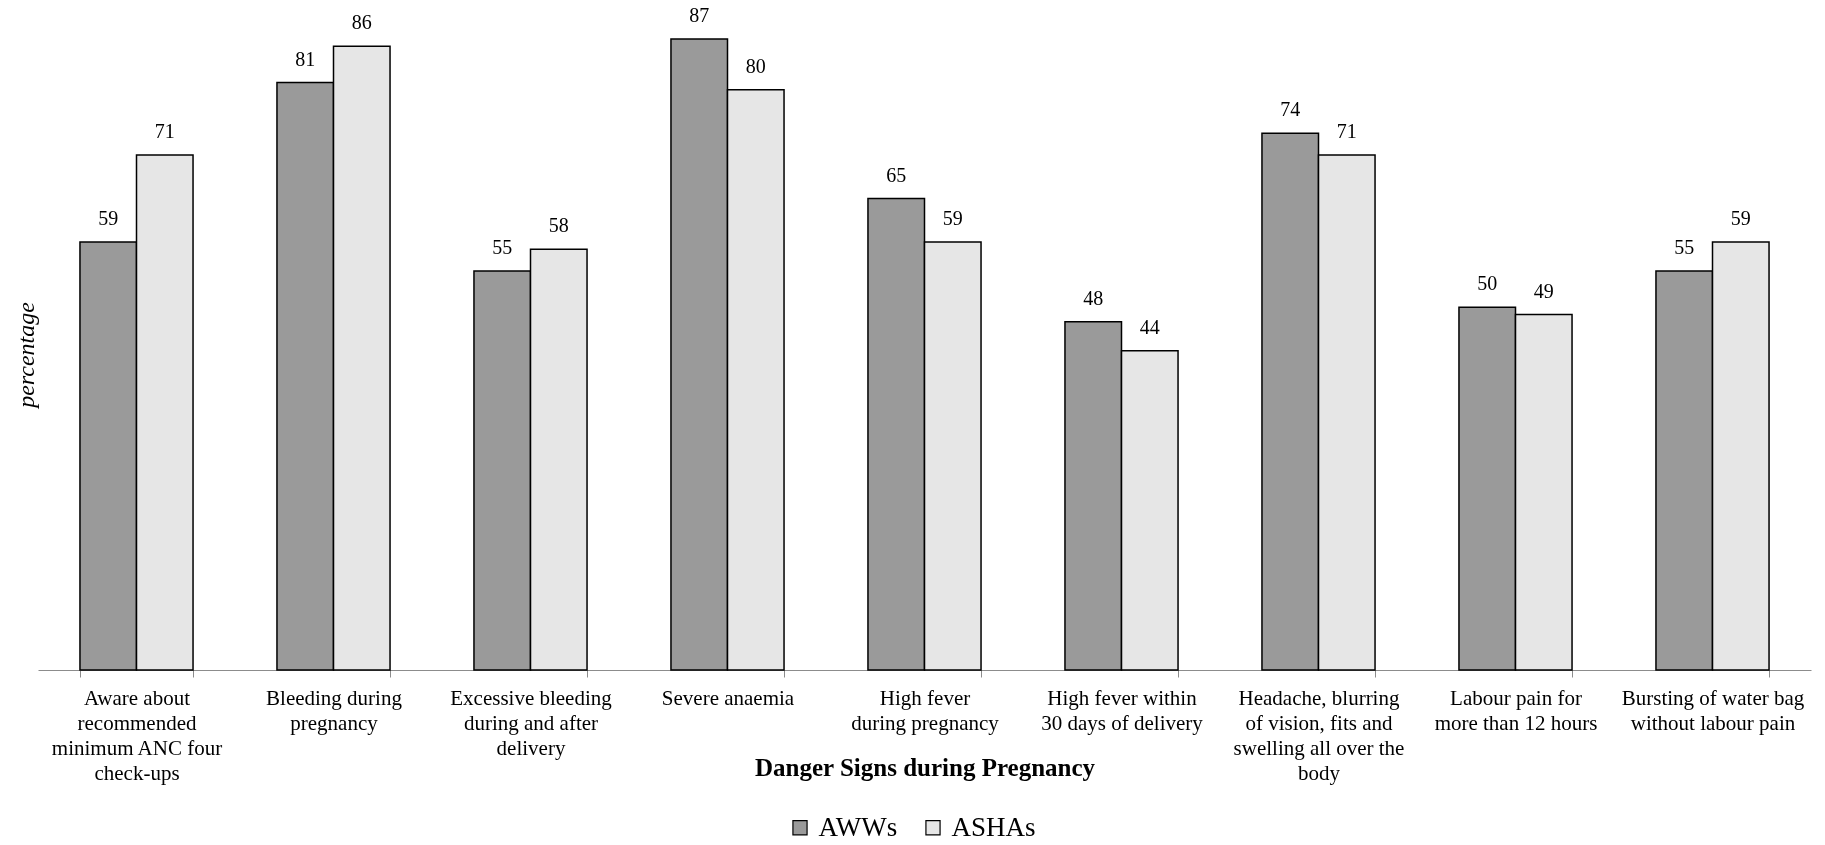 The image size is (1825, 845). I want to click on data-label: 49, so click(1543, 290).